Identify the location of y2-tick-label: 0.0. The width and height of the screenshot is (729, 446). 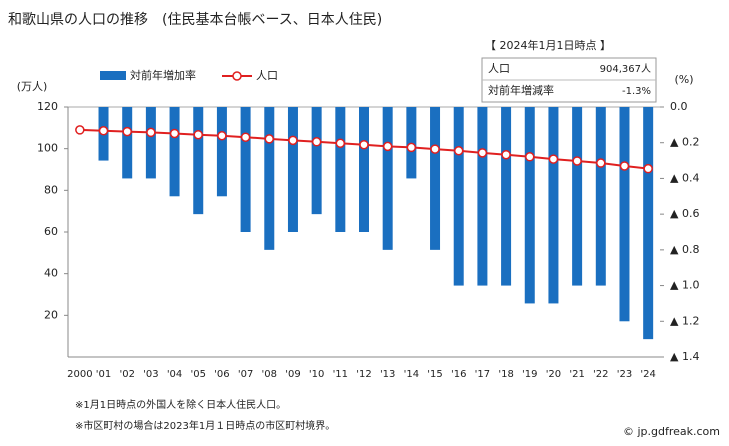
(679, 106).